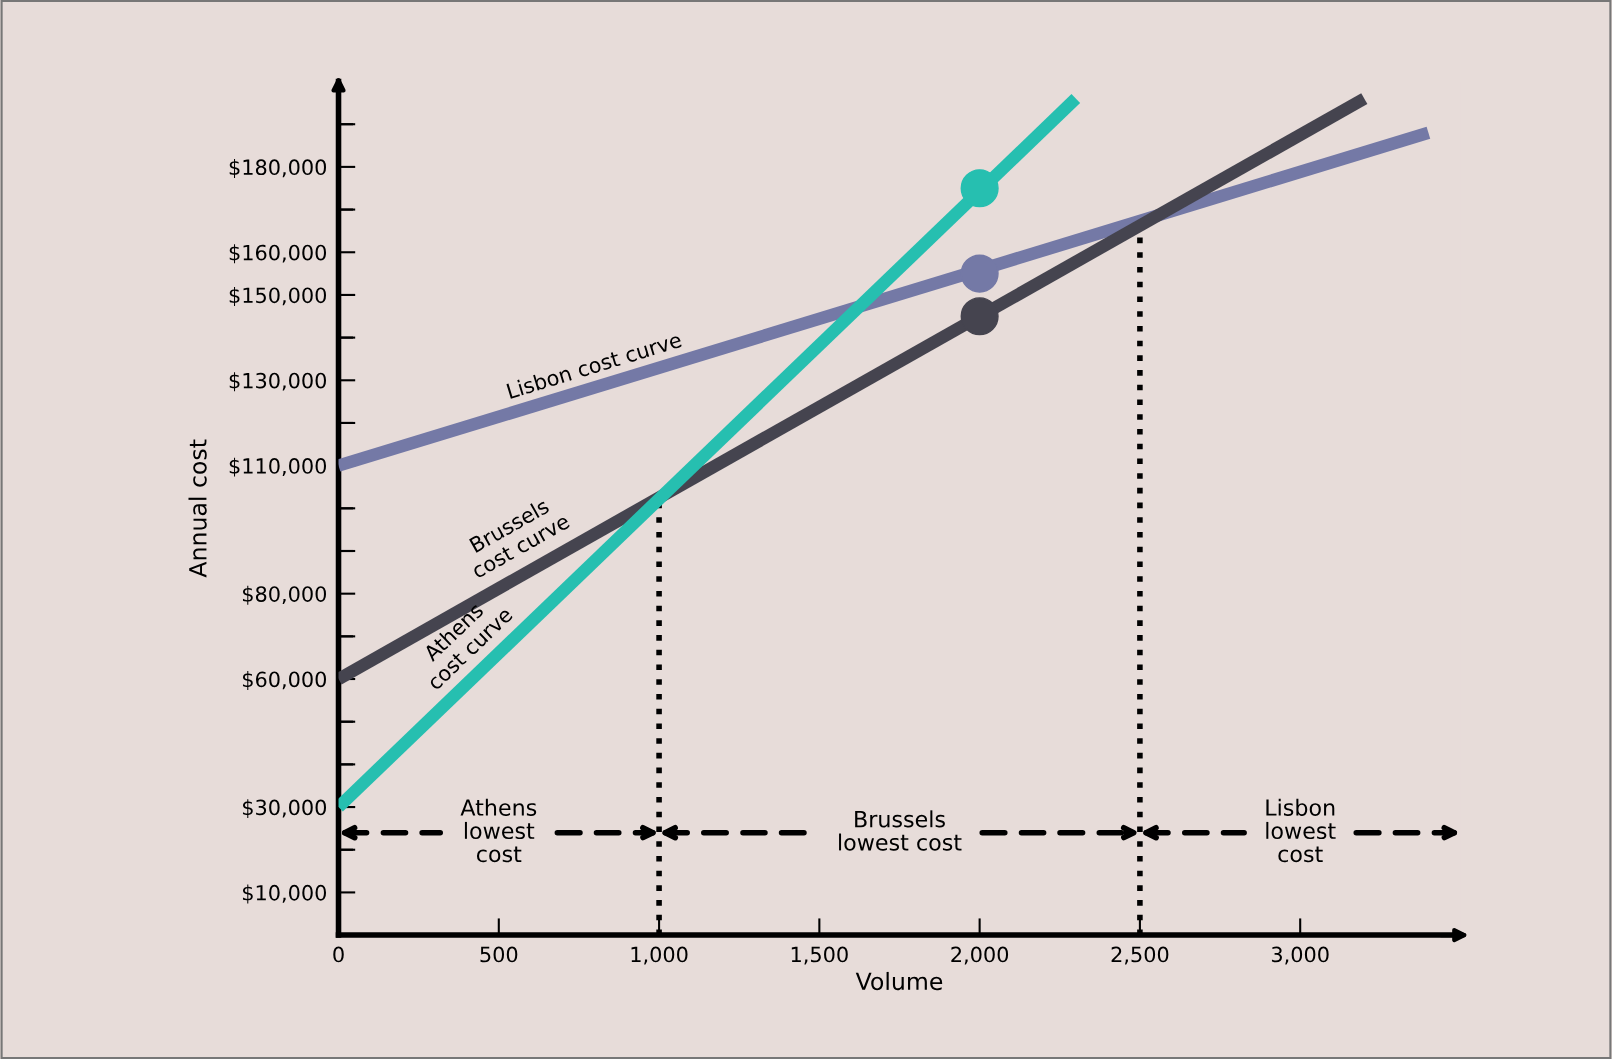  Describe the element at coordinates (594, 365) in the screenshot. I see `text: Lisbon cost curve` at that location.